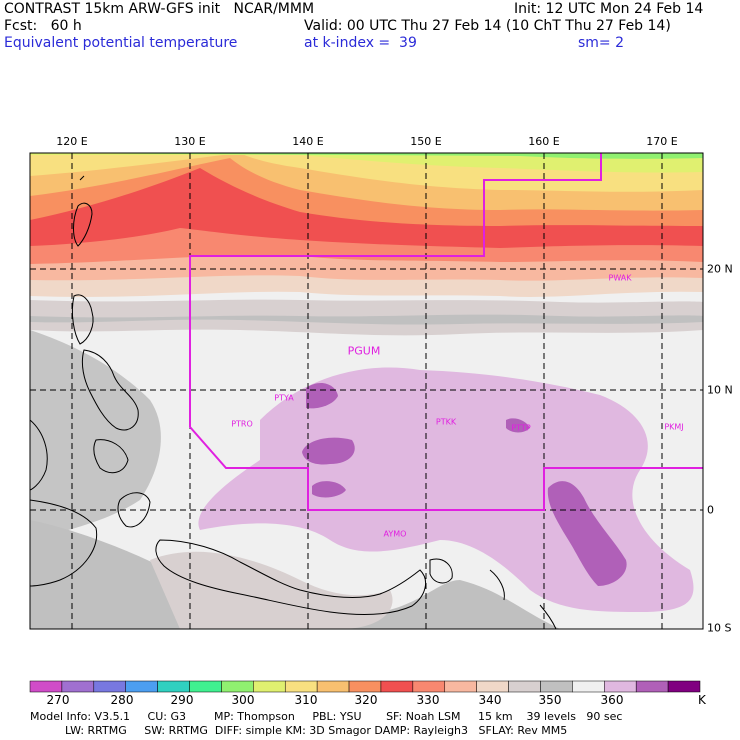  Describe the element at coordinates (662, 141) in the screenshot. I see `lon-label: 170 E` at that location.